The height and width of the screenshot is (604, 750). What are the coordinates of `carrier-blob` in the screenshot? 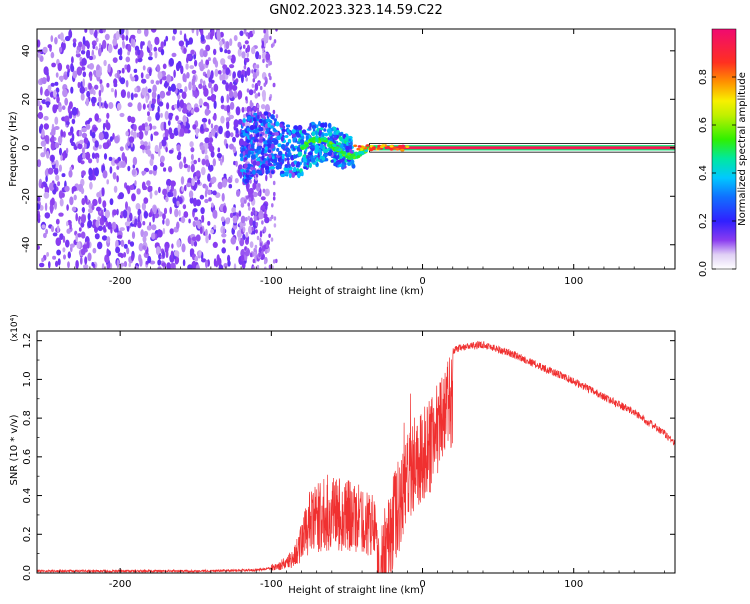 It's located at (363, 147).